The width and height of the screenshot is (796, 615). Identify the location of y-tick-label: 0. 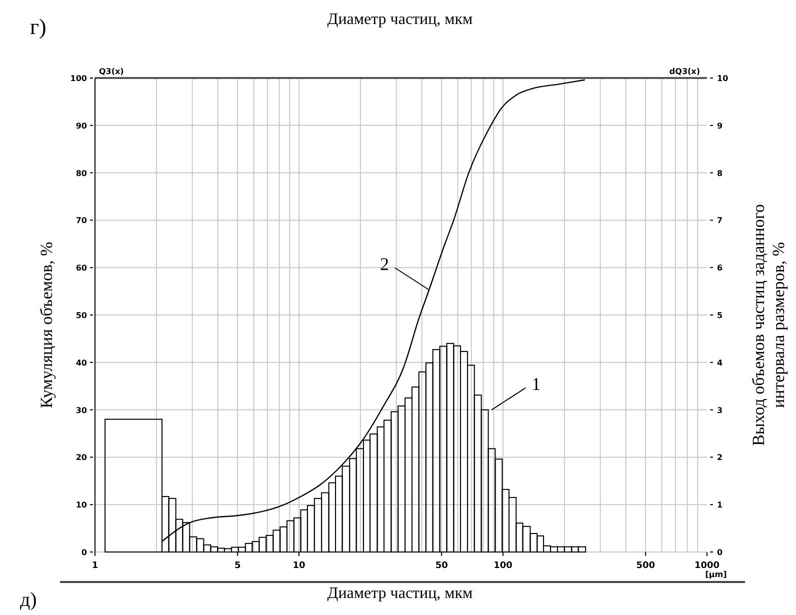
(84, 552).